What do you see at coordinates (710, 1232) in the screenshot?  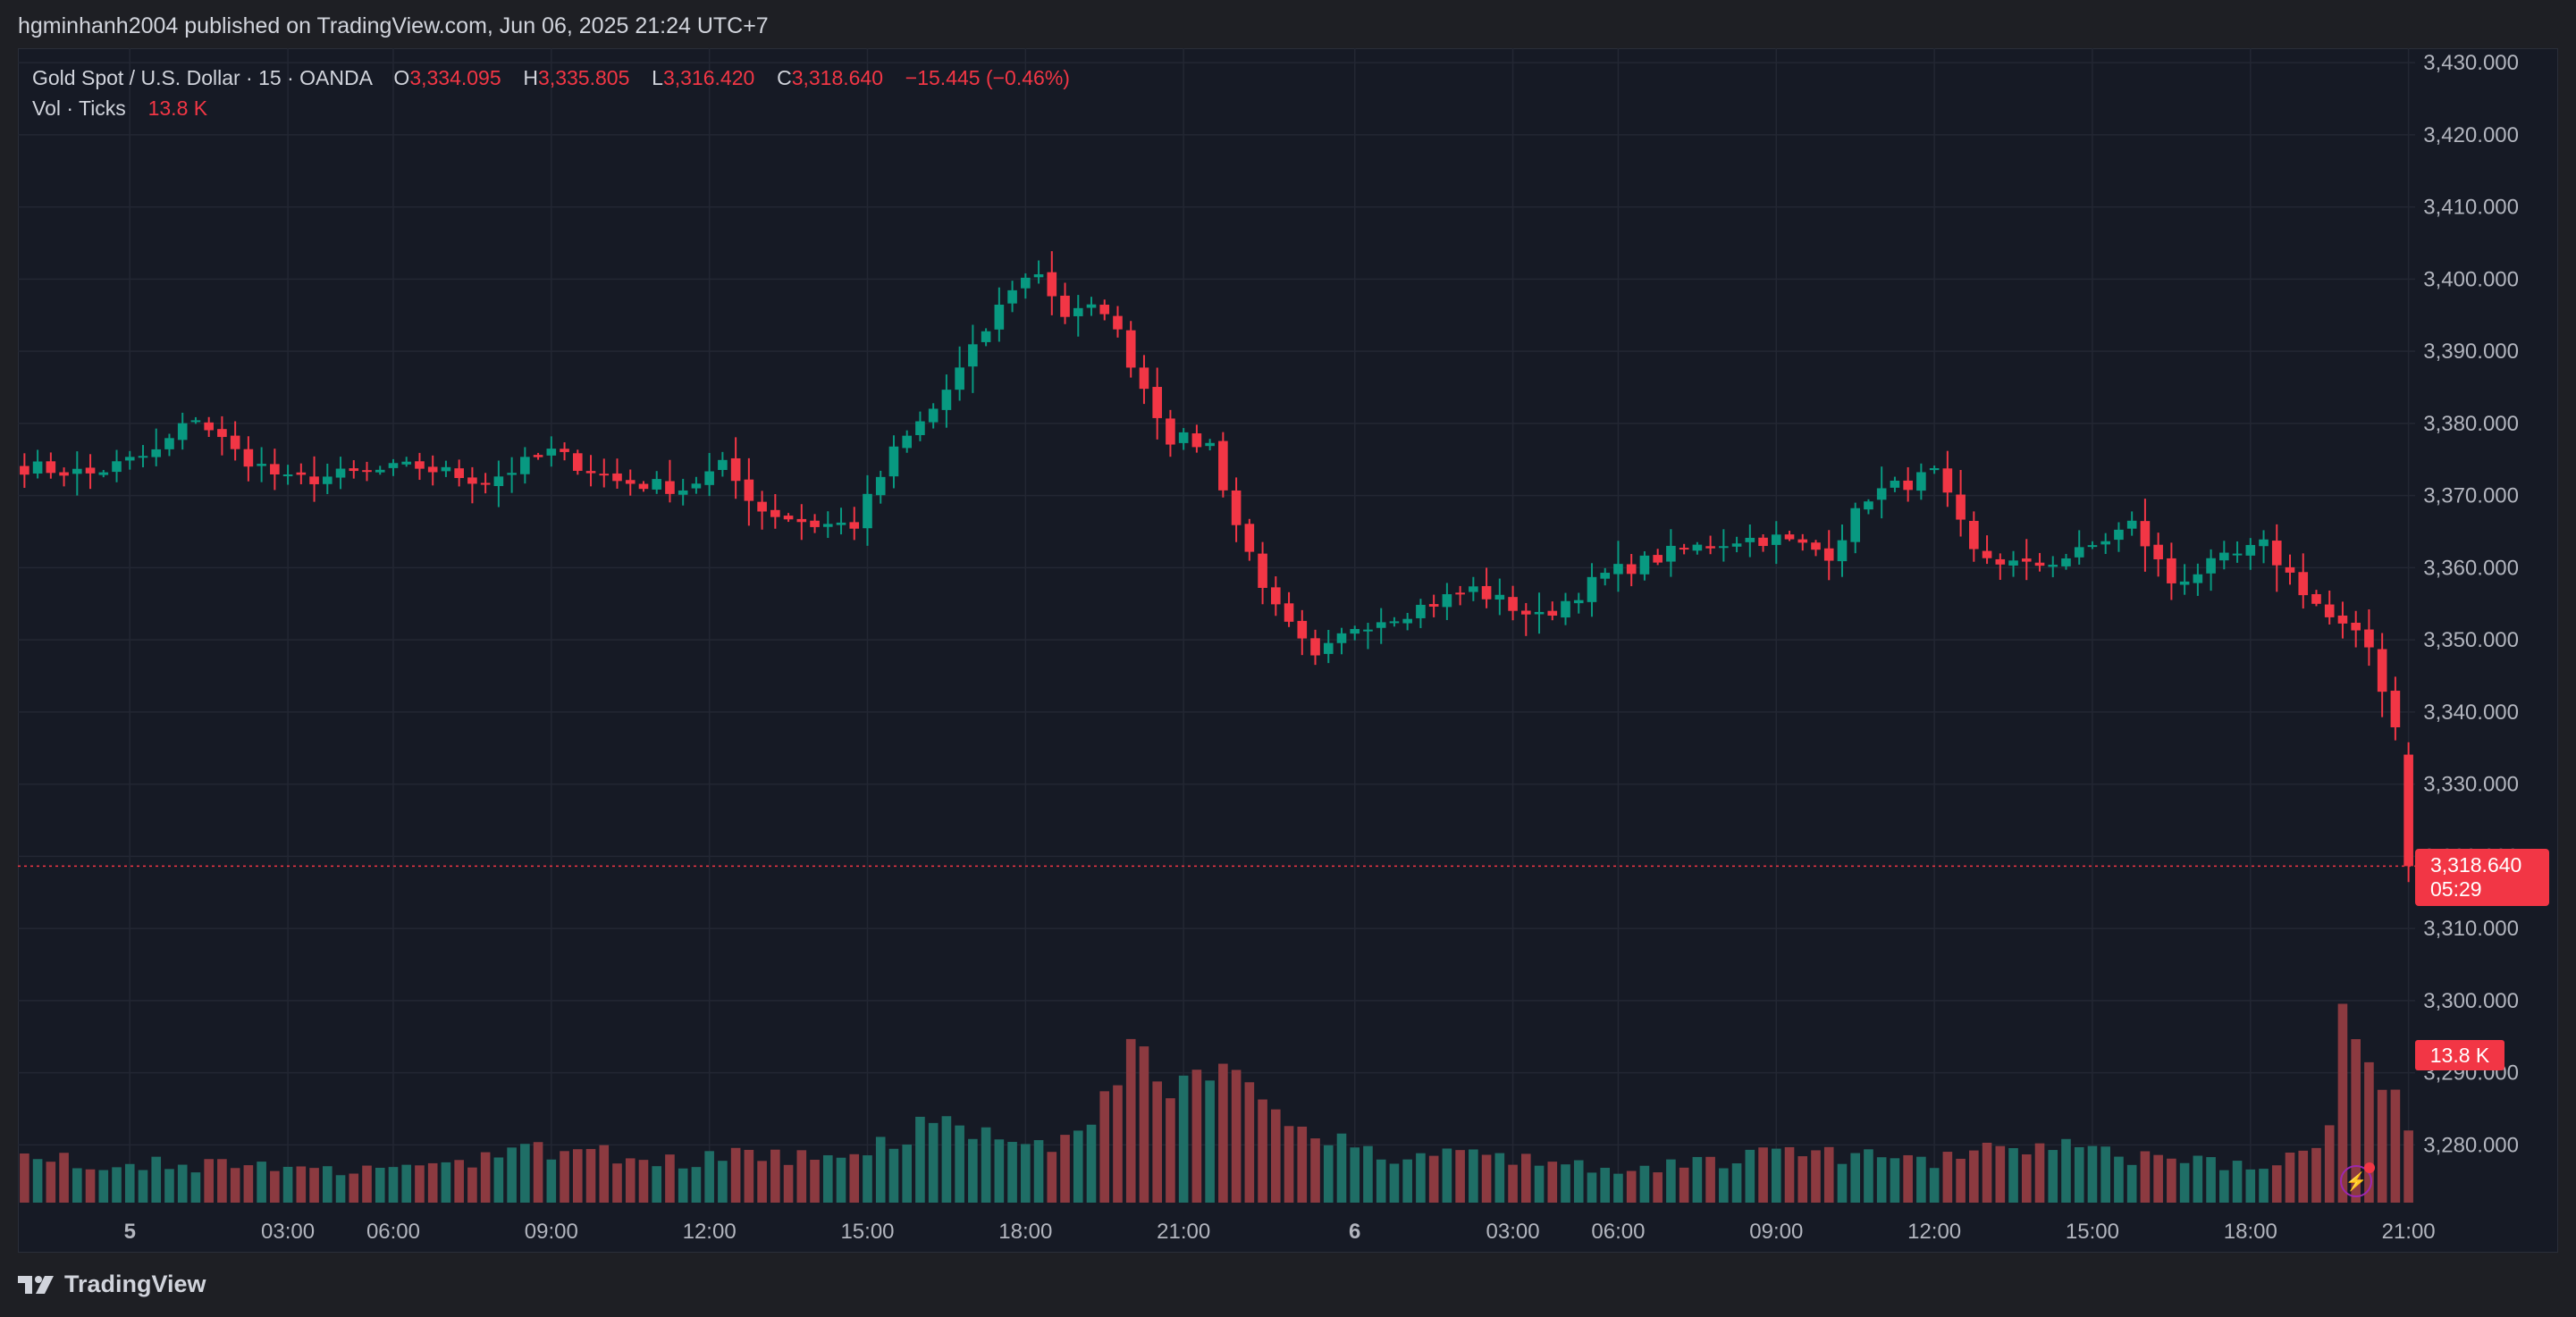 I see `time-tick-label: 12:00` at bounding box center [710, 1232].